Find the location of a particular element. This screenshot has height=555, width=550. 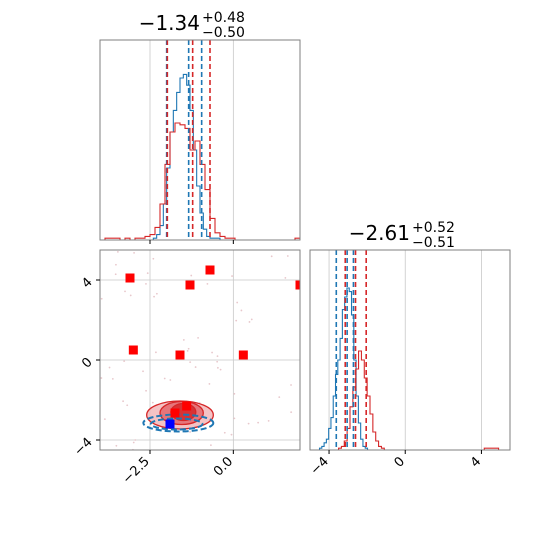

panel-x-frame is located at coordinates (200, 140).